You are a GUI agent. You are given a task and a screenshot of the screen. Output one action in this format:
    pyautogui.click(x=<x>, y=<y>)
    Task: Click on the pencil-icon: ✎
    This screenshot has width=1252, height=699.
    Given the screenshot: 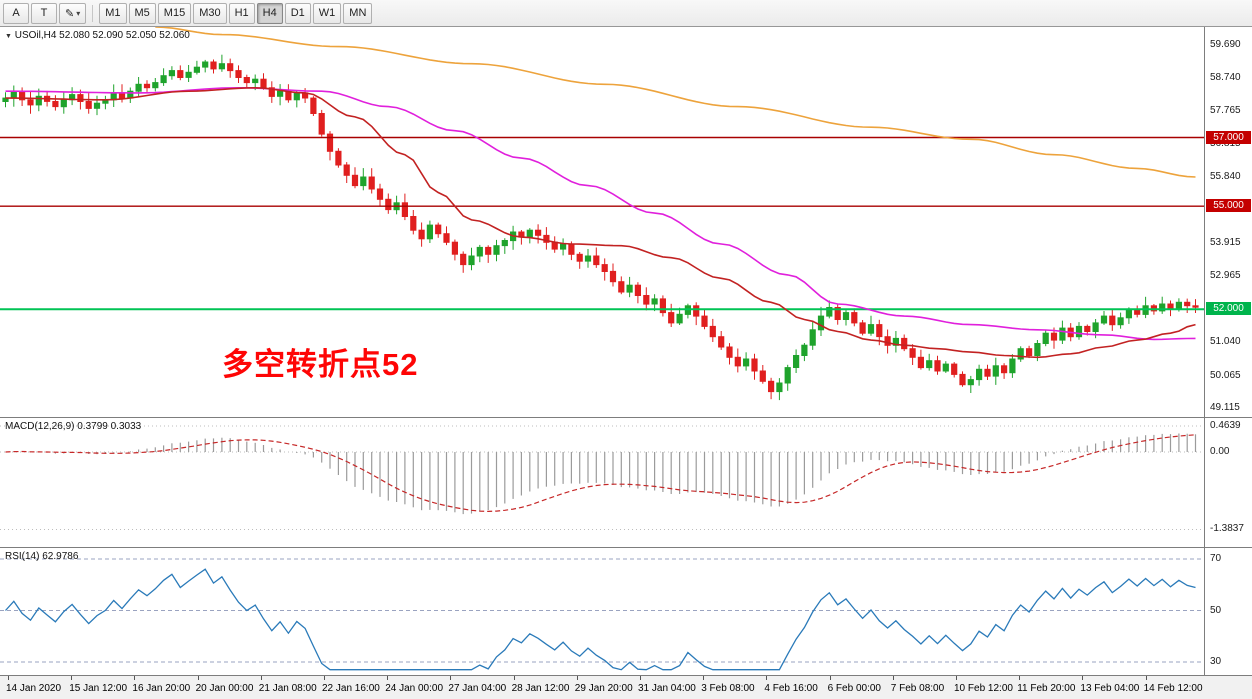 What is the action you would take?
    pyautogui.click(x=70, y=13)
    